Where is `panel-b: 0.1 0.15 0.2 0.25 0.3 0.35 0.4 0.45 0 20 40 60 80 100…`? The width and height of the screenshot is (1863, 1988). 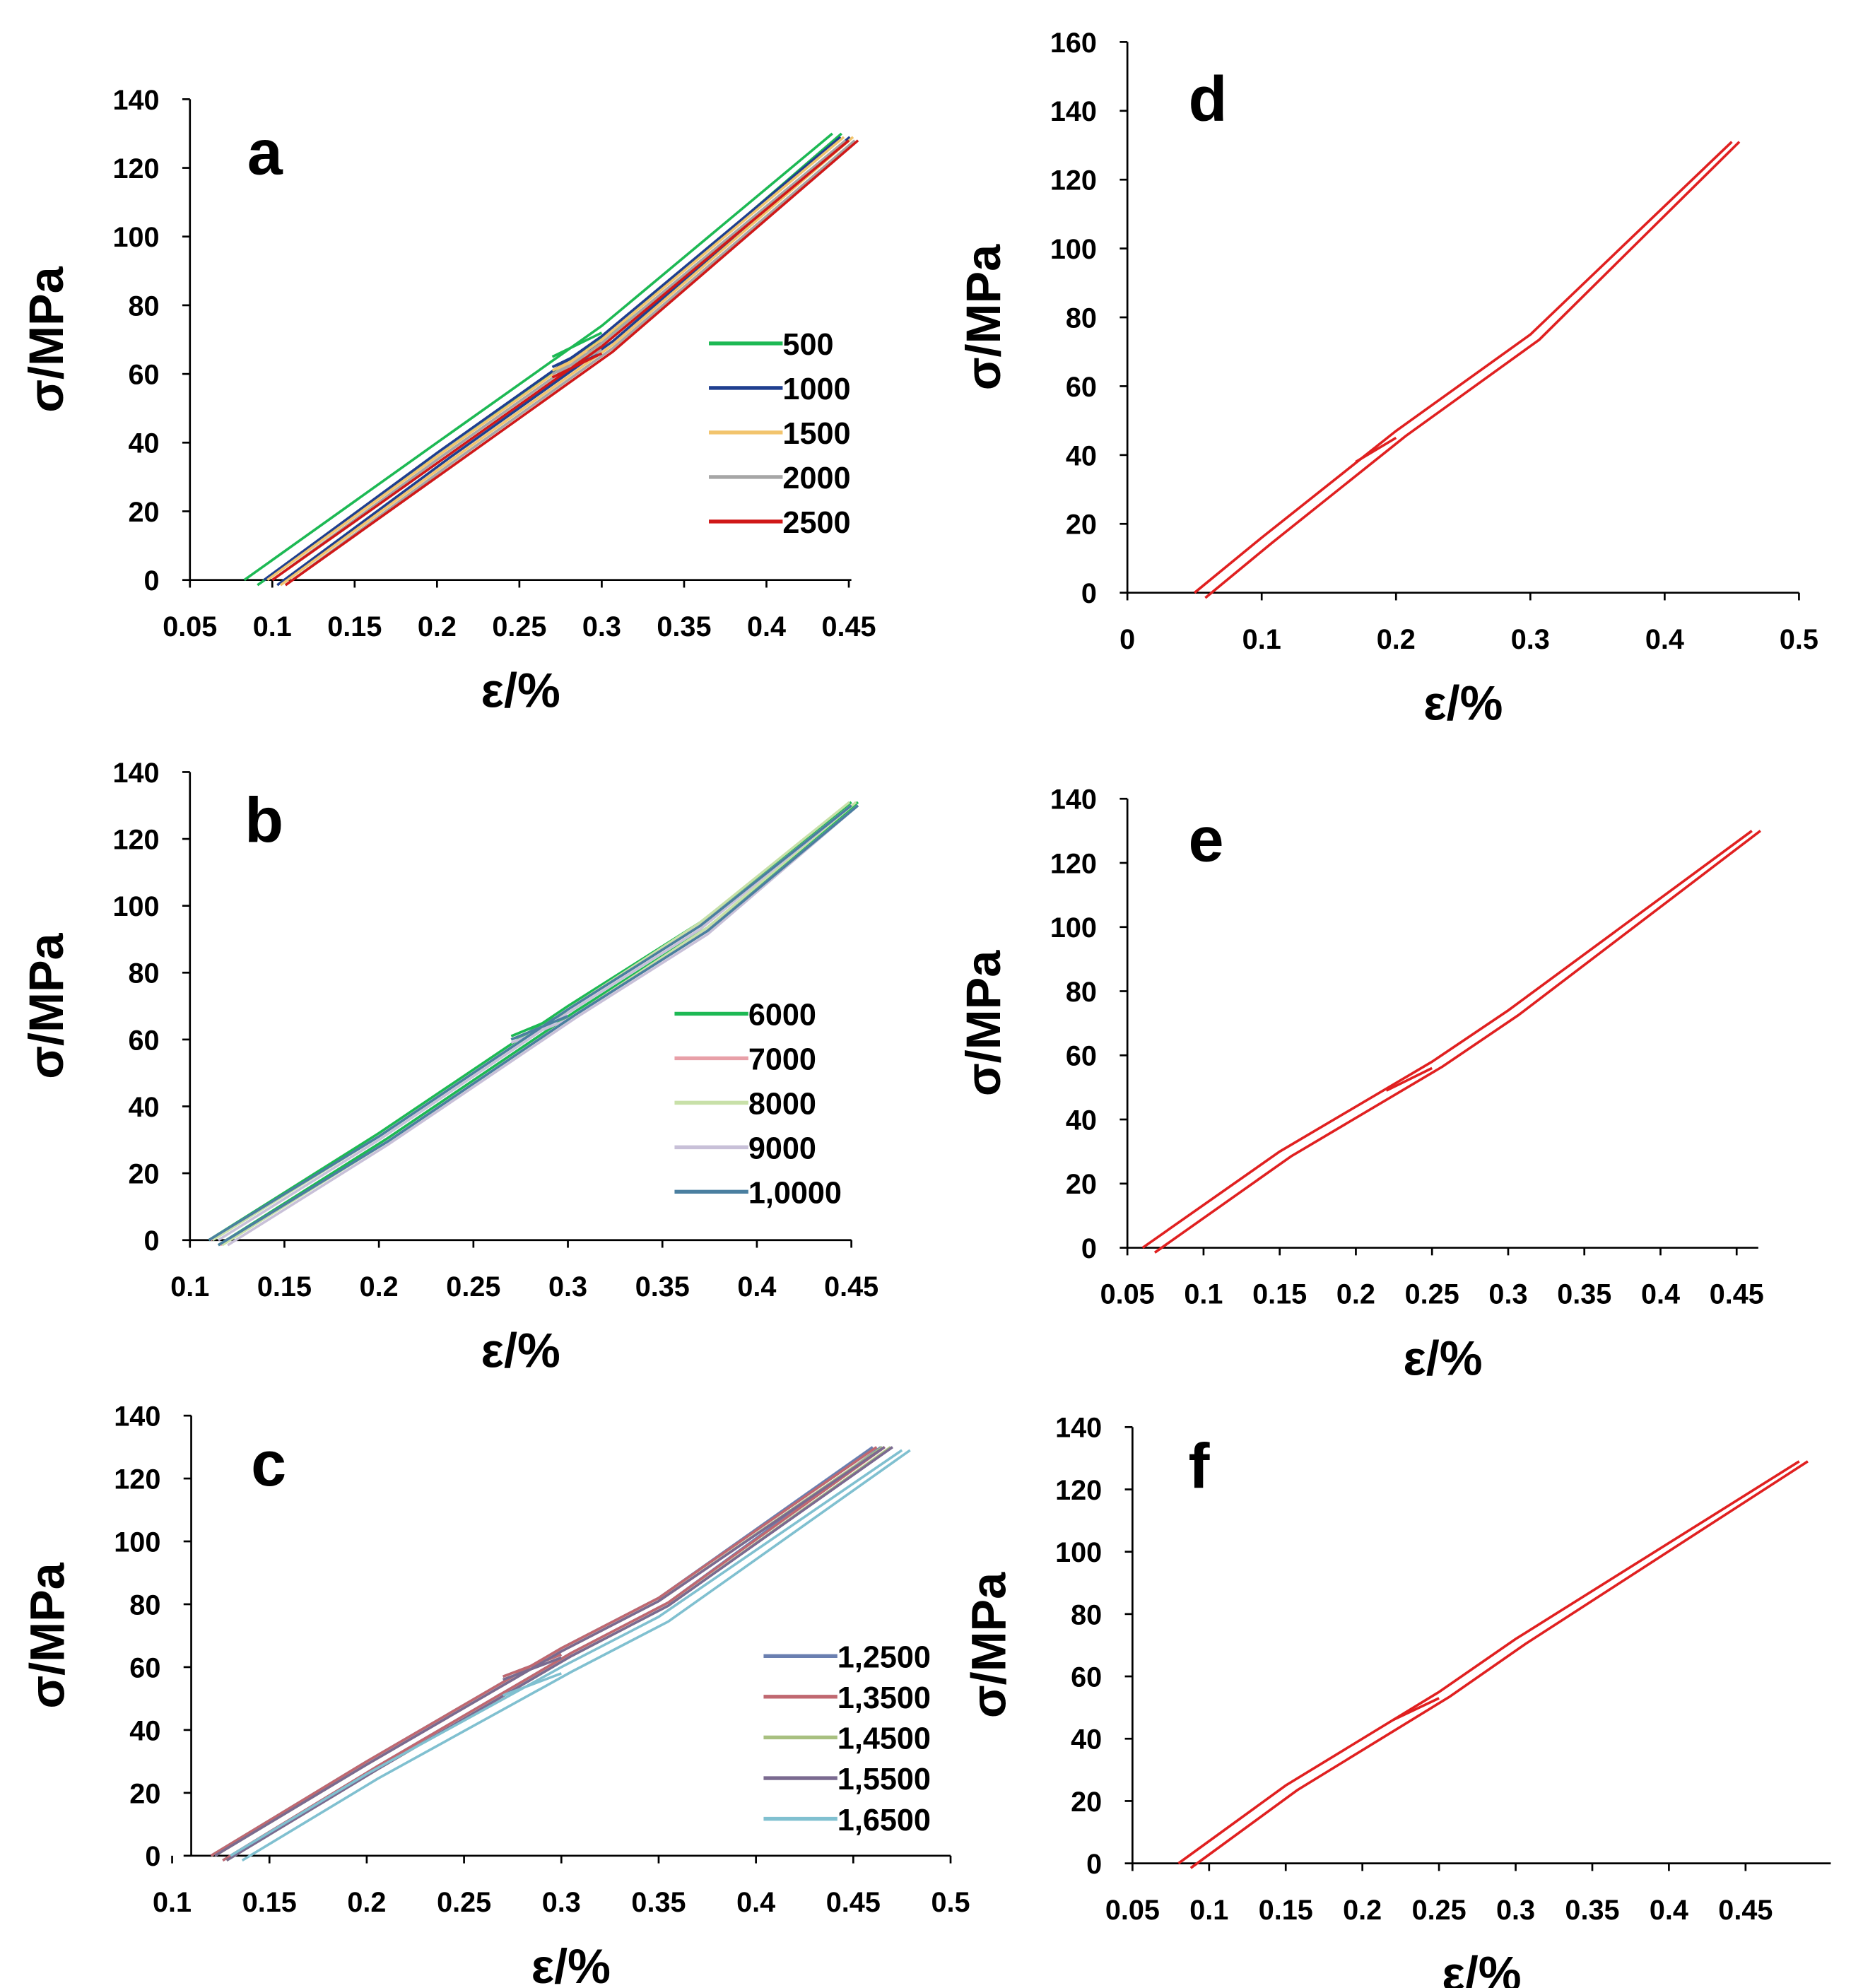 panel-b: 0.1 0.15 0.2 0.25 0.3 0.35 0.4 0.45 0 20 40 60 80 100… is located at coordinates (449, 1068).